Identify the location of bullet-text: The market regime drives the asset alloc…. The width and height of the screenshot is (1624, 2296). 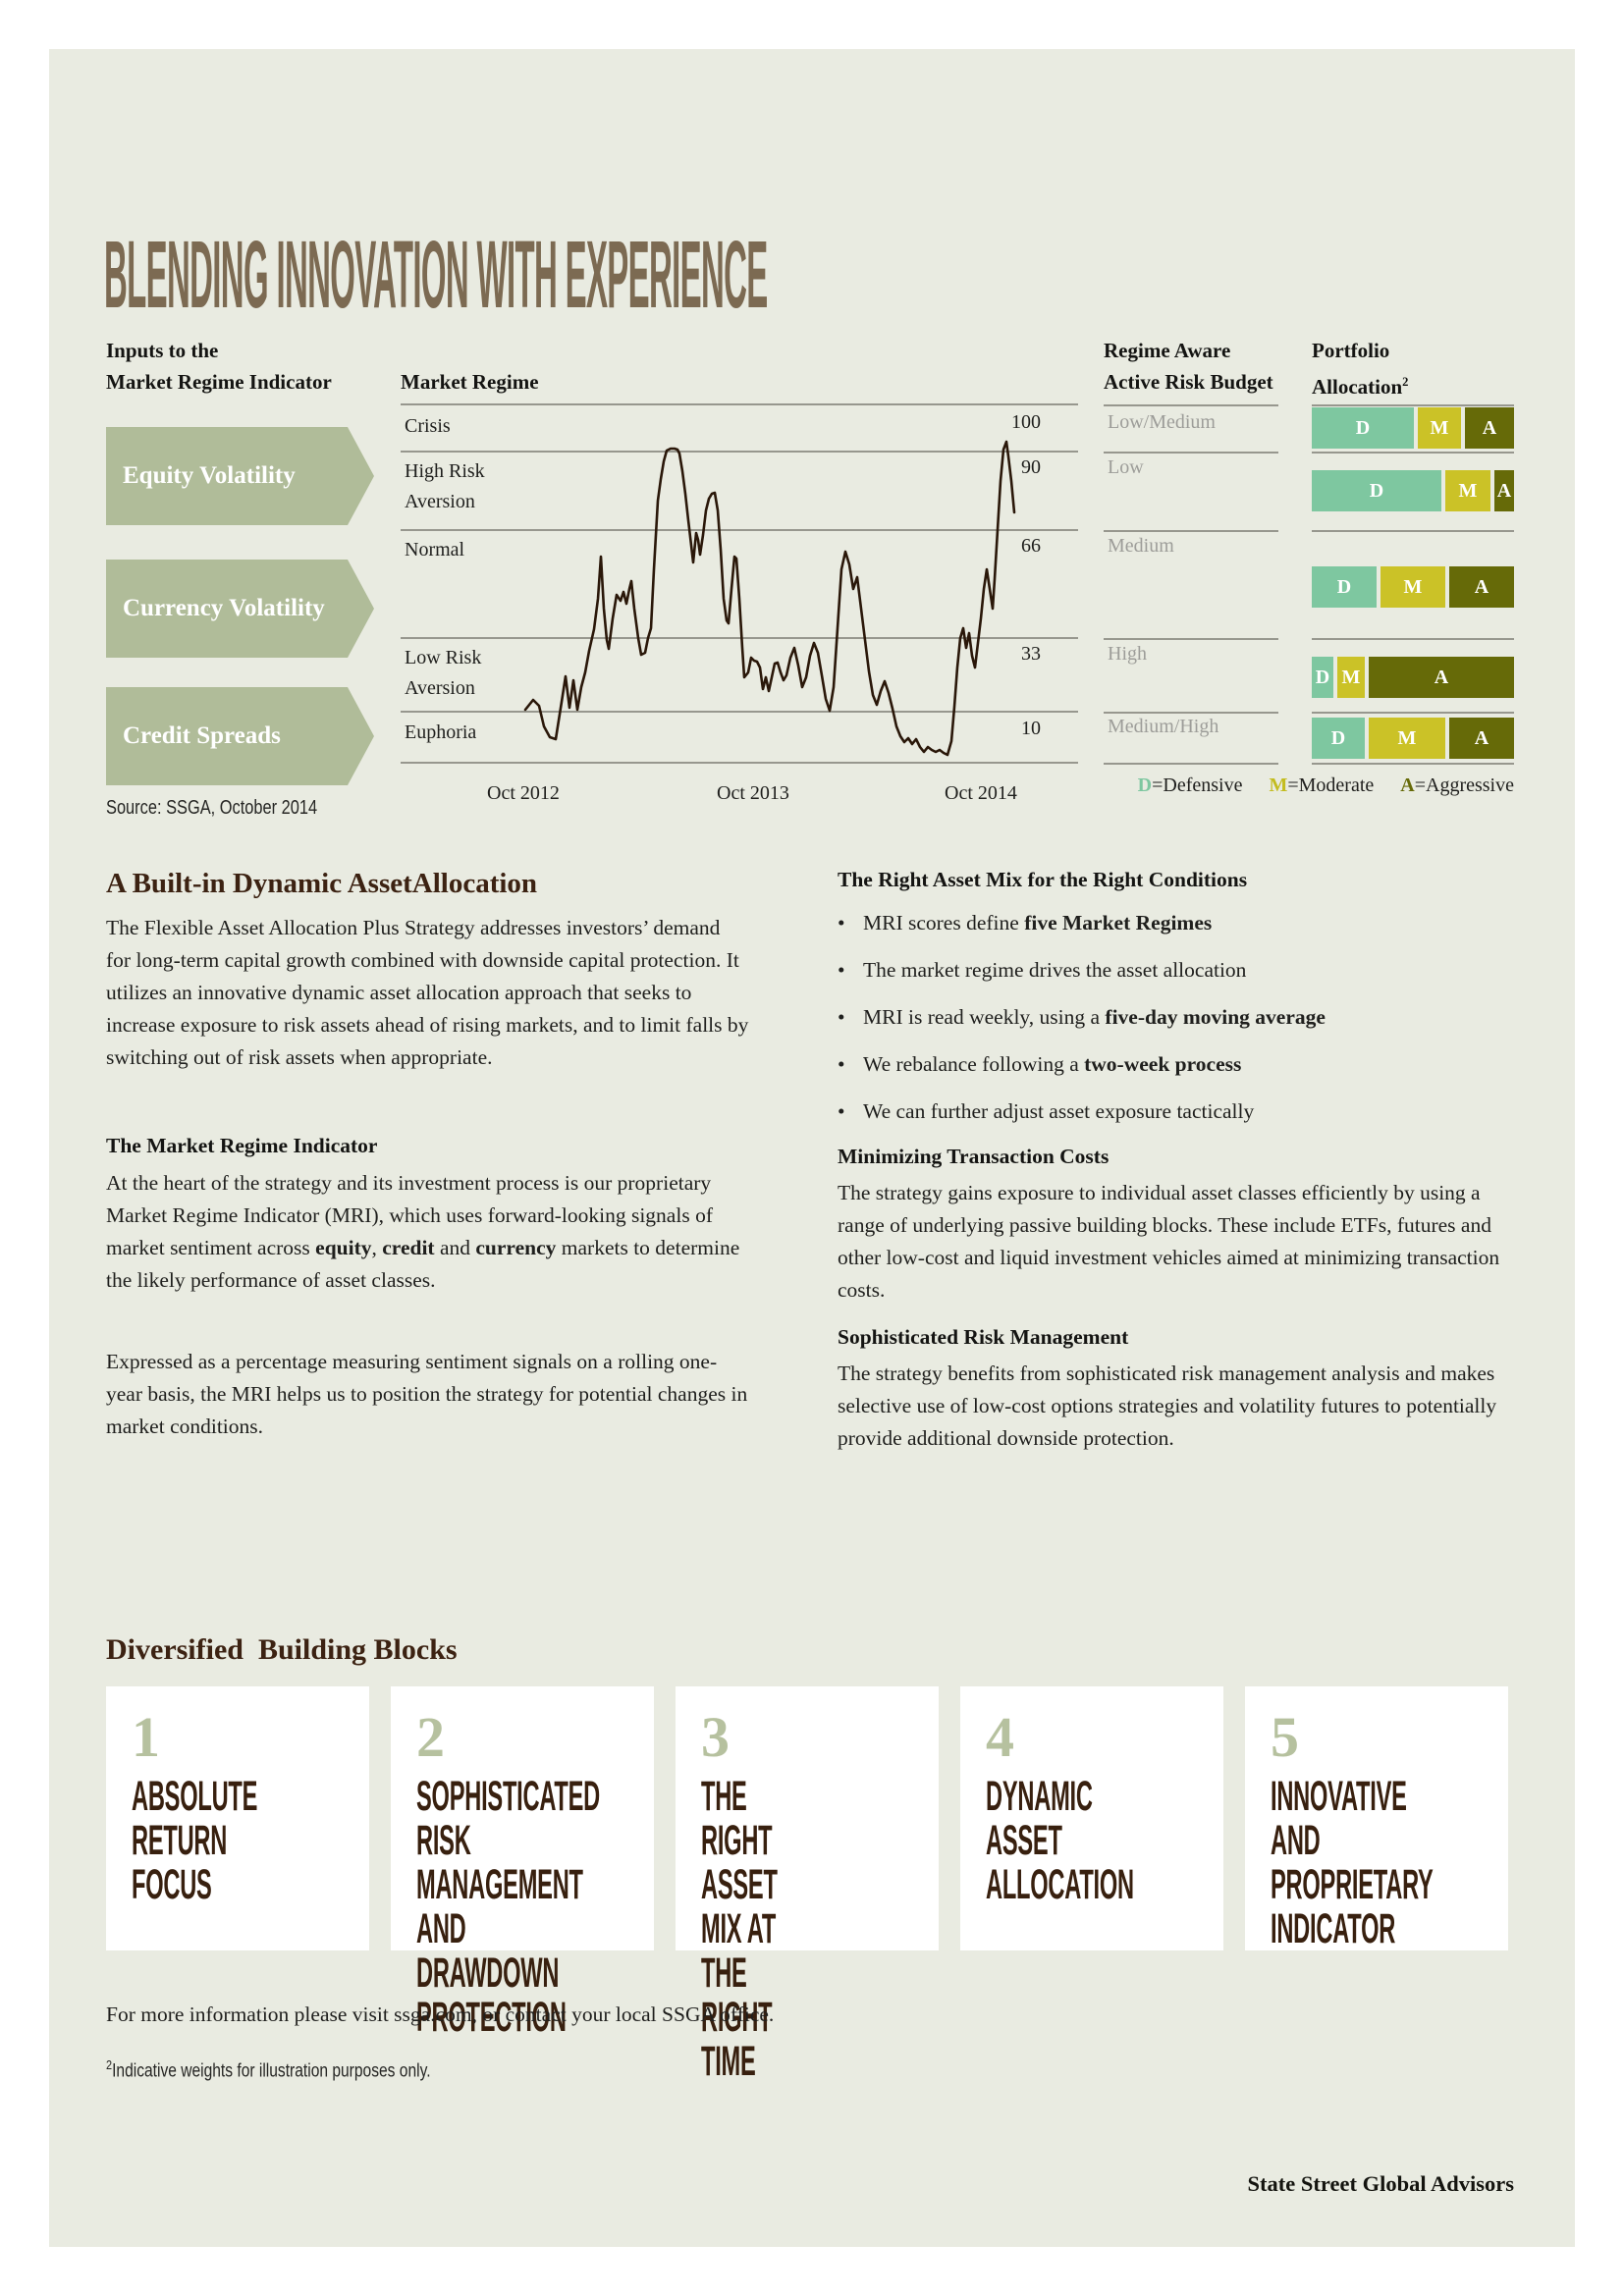
(1055, 970).